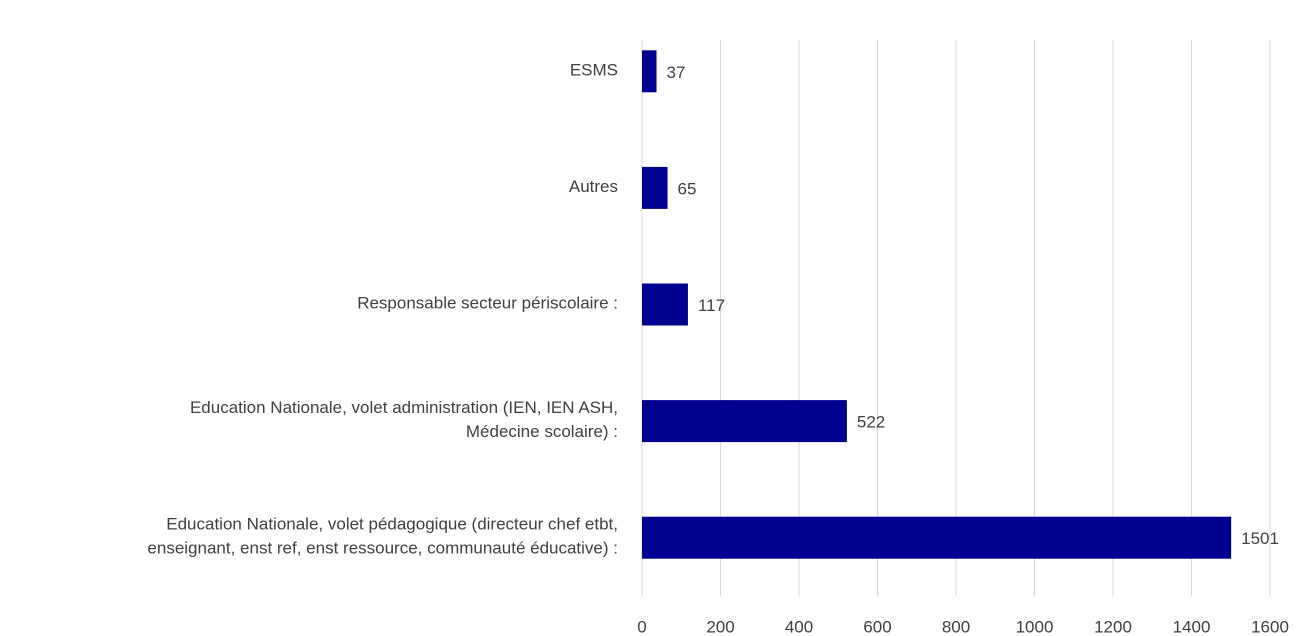 This screenshot has height=636, width=1296. I want to click on y-tick-label: Autres, so click(593, 186).